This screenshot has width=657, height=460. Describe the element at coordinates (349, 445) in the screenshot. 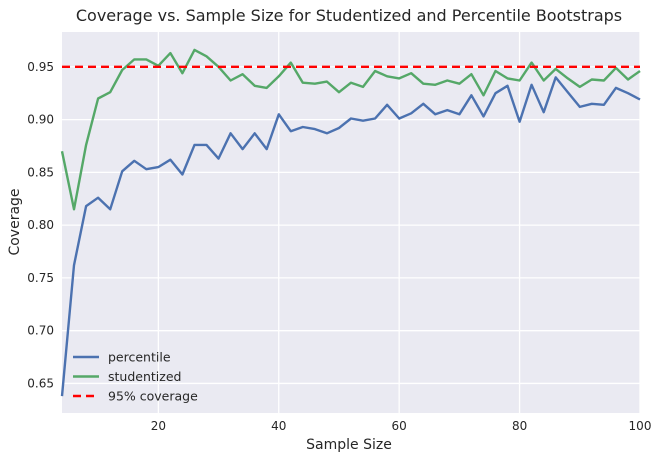

I see `x-axis-label: Sample Size` at that location.